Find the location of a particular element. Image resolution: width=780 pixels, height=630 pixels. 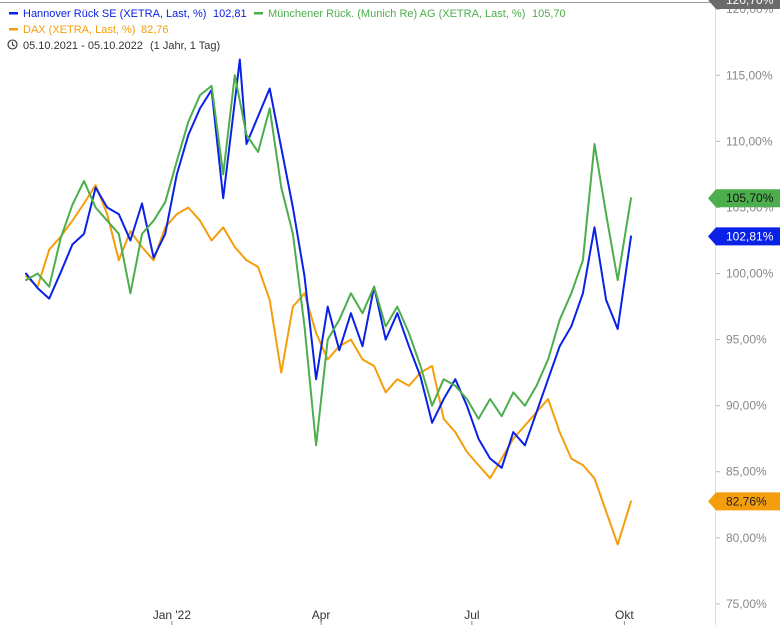

end-value-1-label: 105,70% is located at coordinates (750, 198).